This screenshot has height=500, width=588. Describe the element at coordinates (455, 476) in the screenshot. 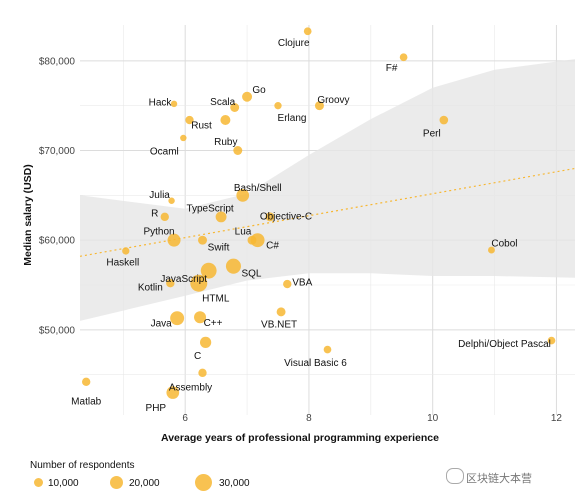

I see `wechat-icon` at that location.